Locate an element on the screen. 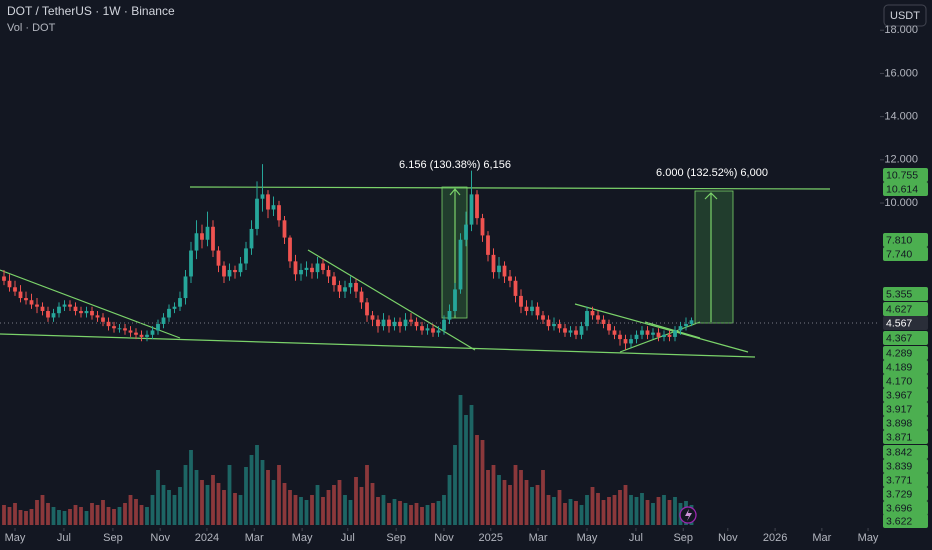 Image resolution: width=932 pixels, height=550 pixels. x-tick-label: 2024 is located at coordinates (207, 538).